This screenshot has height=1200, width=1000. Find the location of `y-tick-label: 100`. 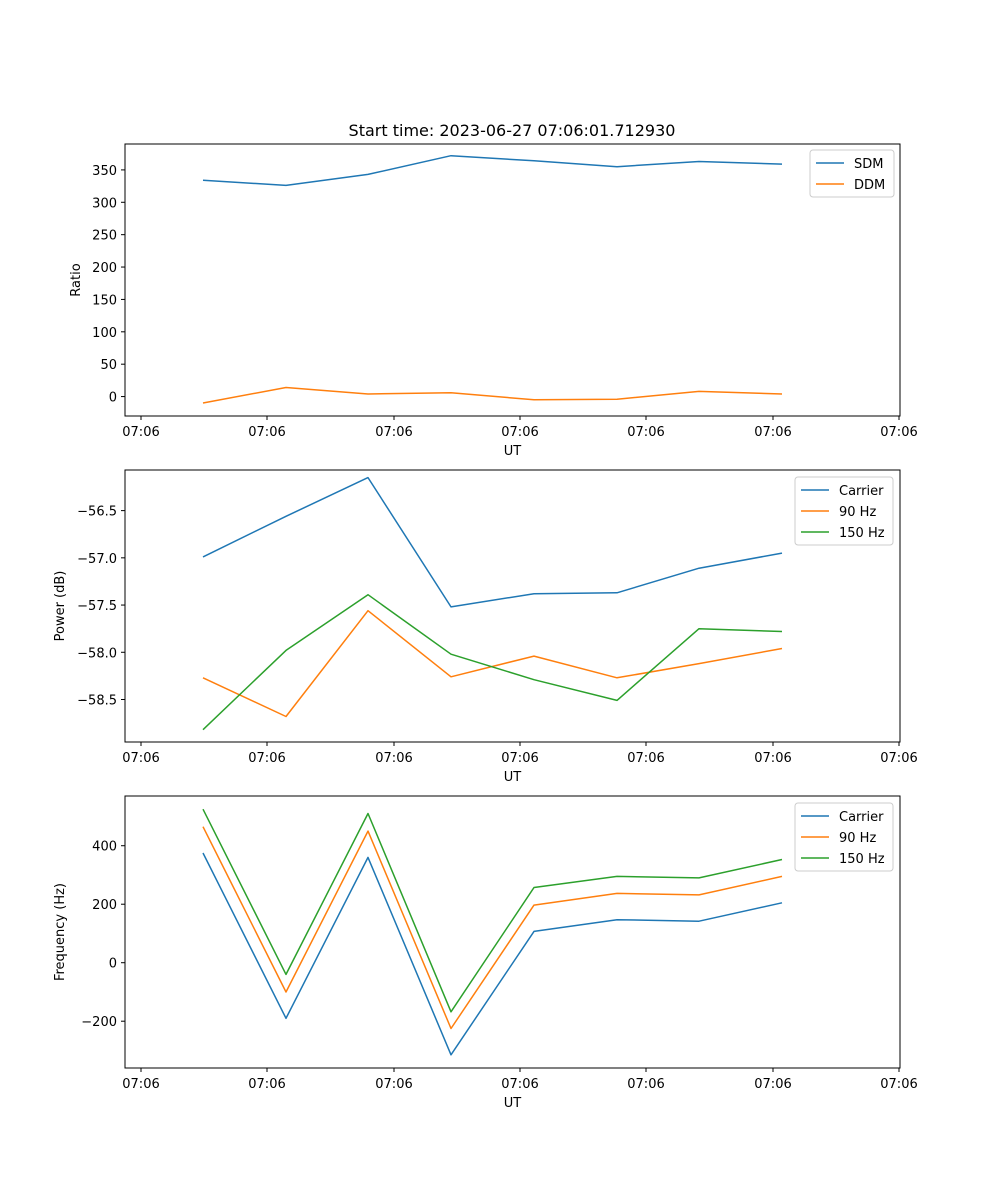

y-tick-label: 100 is located at coordinates (104, 333).